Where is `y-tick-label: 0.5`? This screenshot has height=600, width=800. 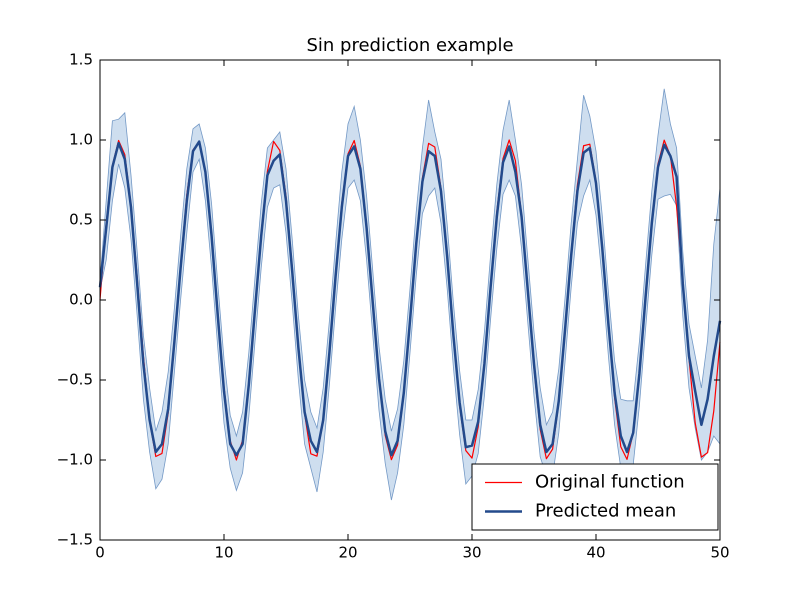 y-tick-label: 0.5 is located at coordinates (81, 220).